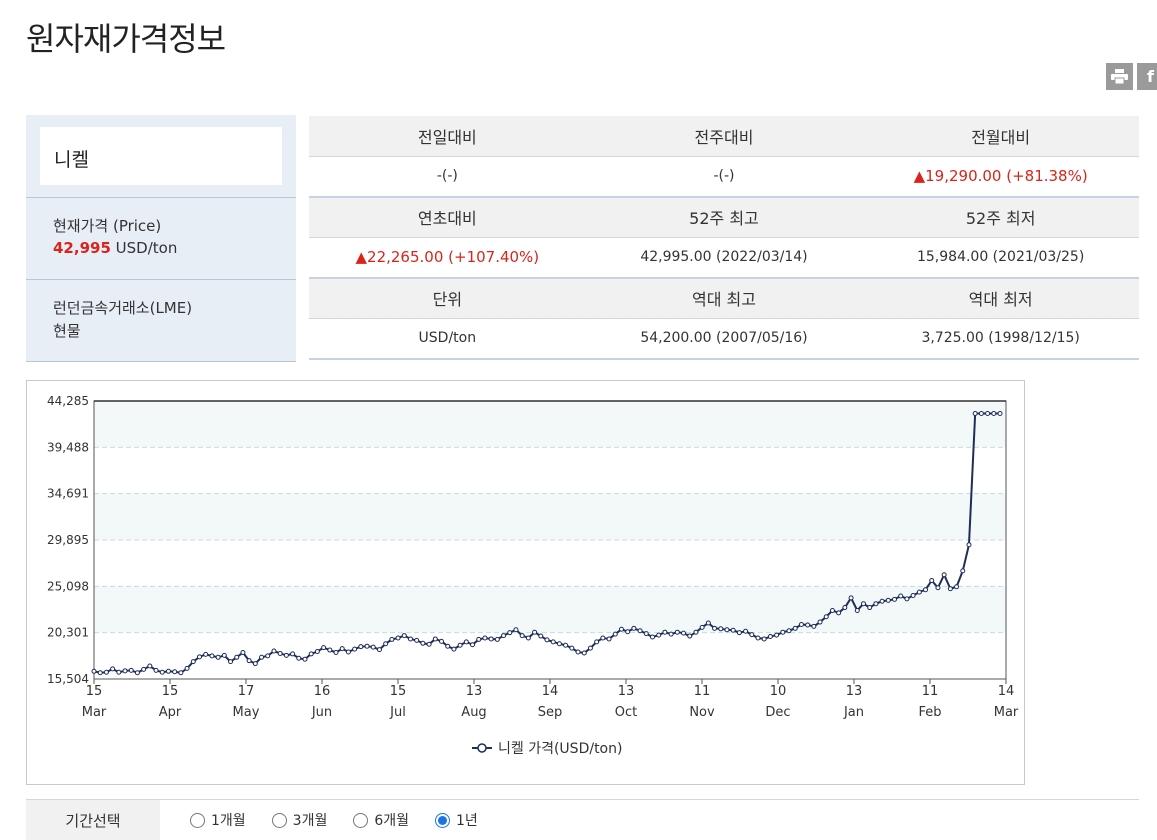 The width and height of the screenshot is (1157, 840). What do you see at coordinates (724, 217) in the screenshot?
I see `stat-header: 52주 최고` at bounding box center [724, 217].